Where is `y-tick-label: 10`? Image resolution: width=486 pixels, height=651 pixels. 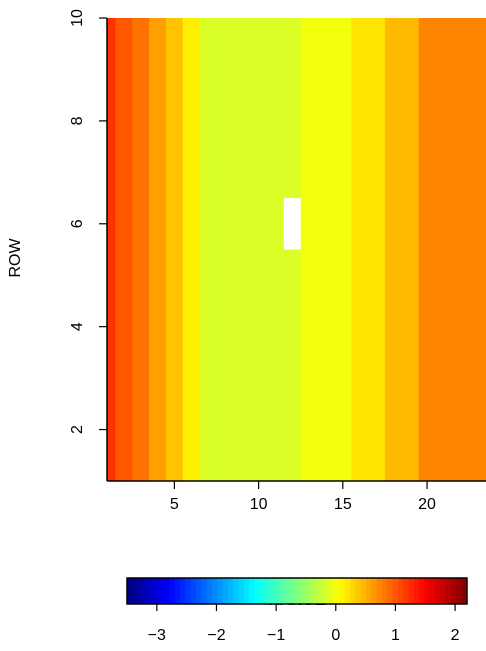
y-tick-label: 10 is located at coordinates (77, 18).